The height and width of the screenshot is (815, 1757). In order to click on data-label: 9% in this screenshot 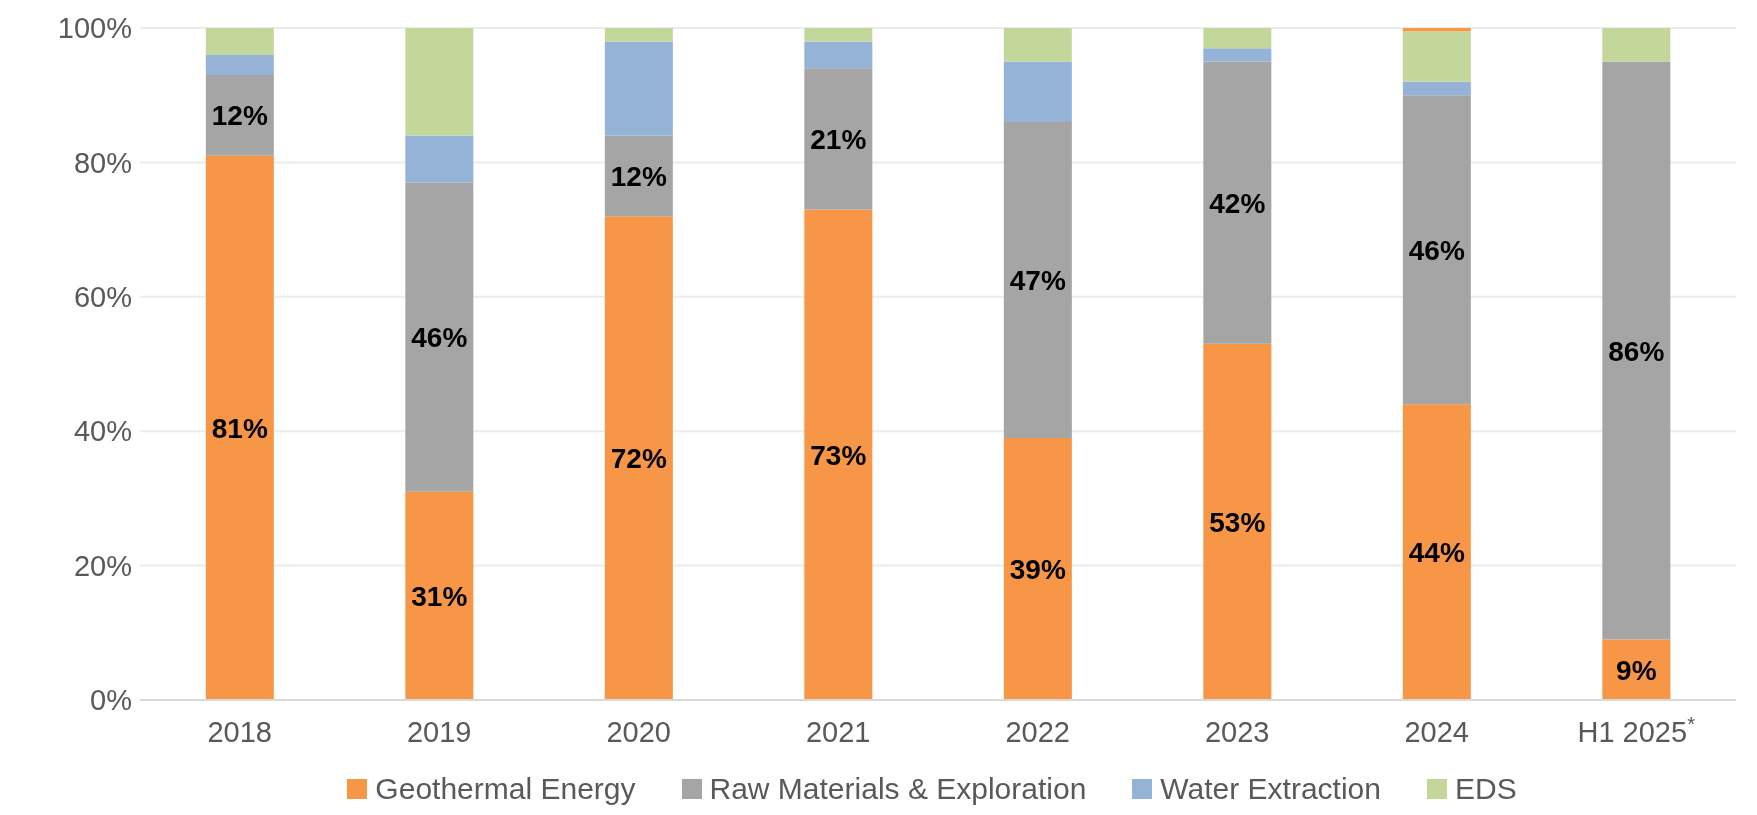, I will do `click(1636, 670)`.